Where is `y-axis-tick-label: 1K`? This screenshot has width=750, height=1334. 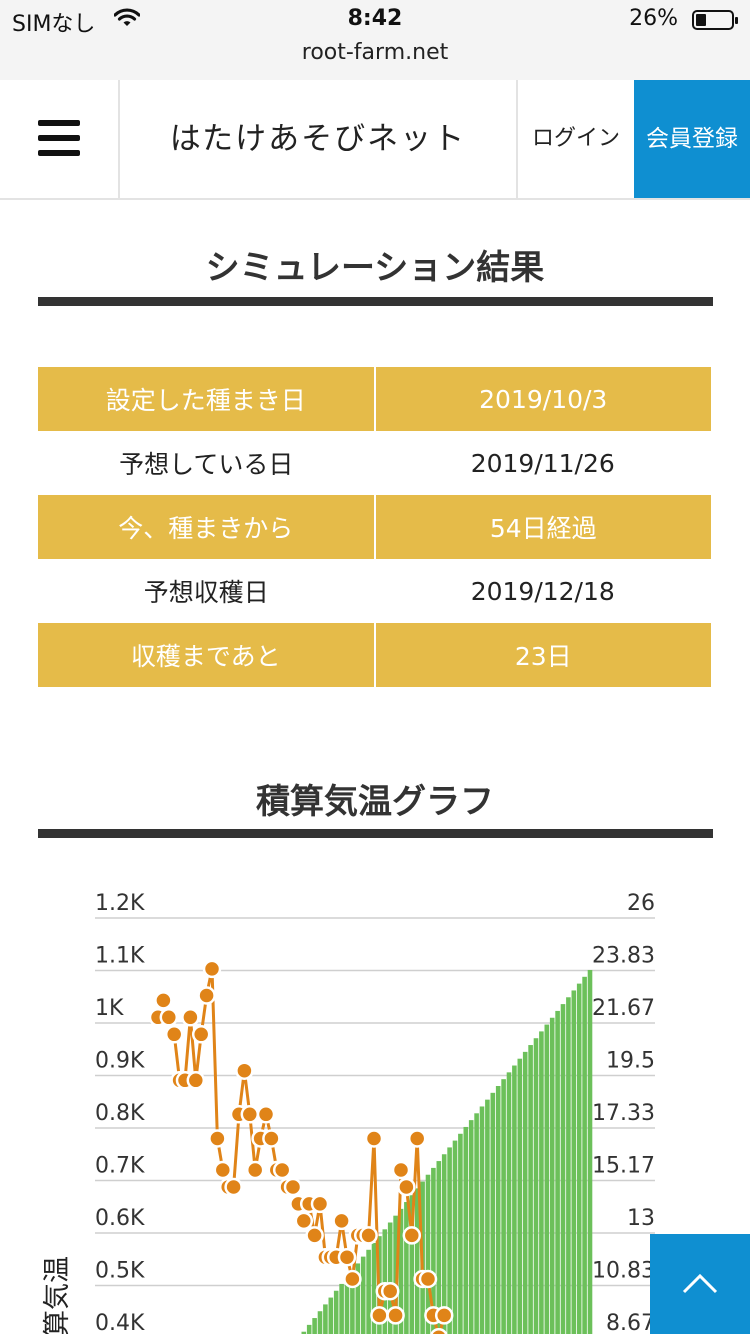 y-axis-tick-label: 1K is located at coordinates (109, 1008).